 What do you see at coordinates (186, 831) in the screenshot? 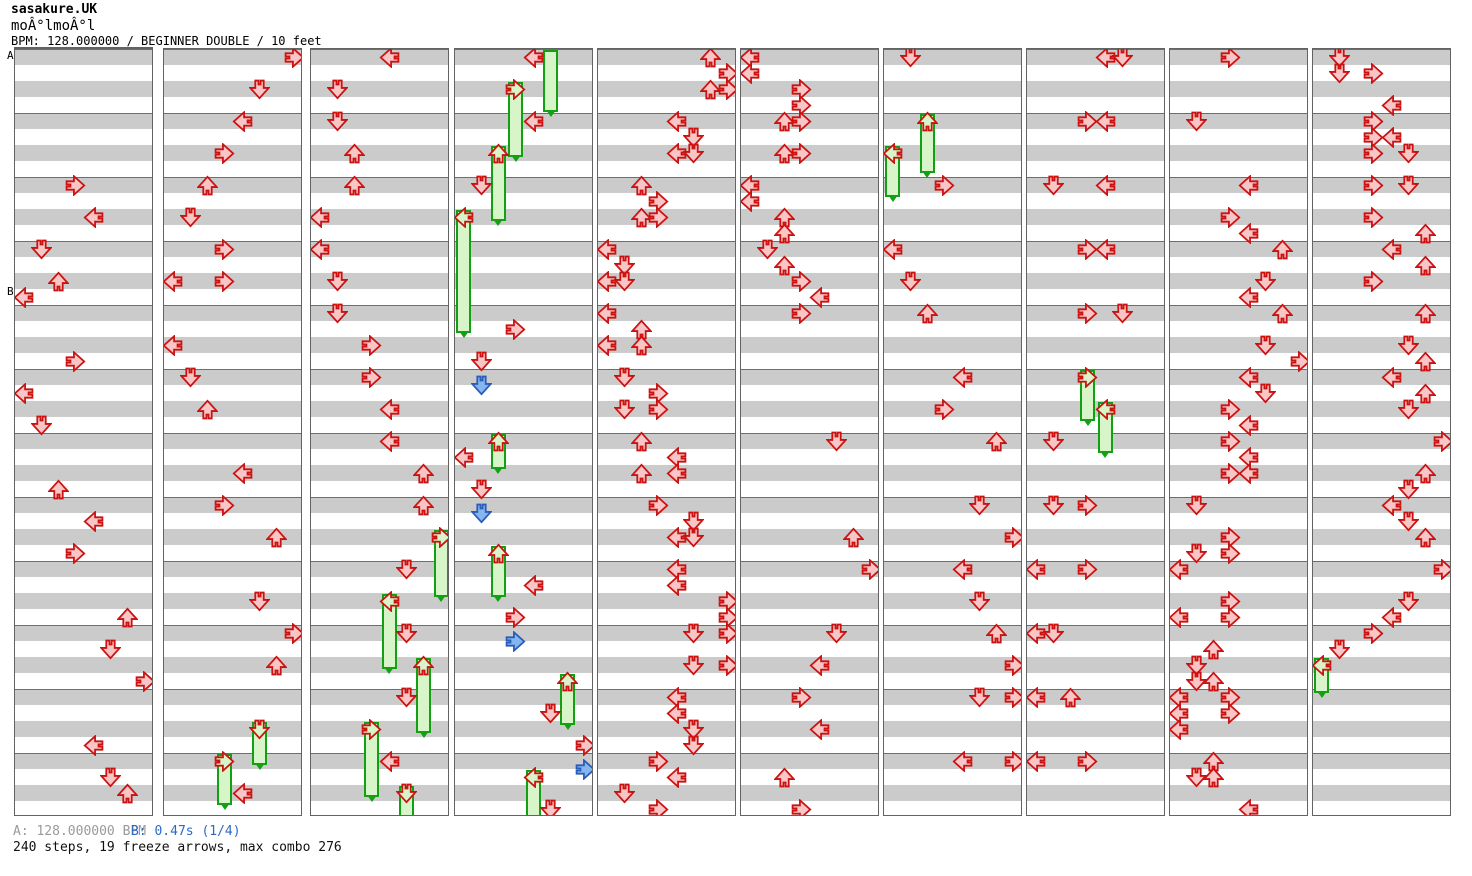
I see `footer-stop-marker: B: 0.47s (1/4)` at bounding box center [186, 831].